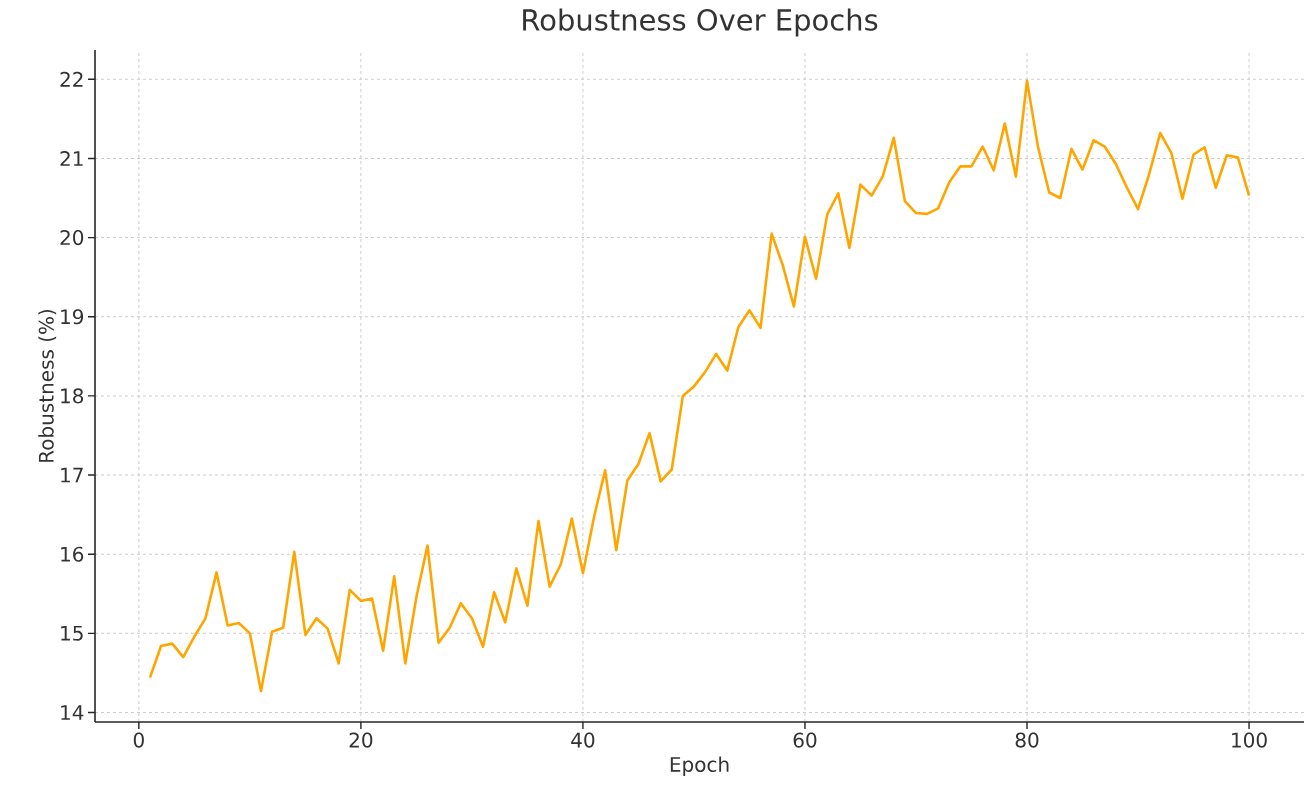  What do you see at coordinates (1027, 740) in the screenshot?
I see `x-tick-label: 80` at bounding box center [1027, 740].